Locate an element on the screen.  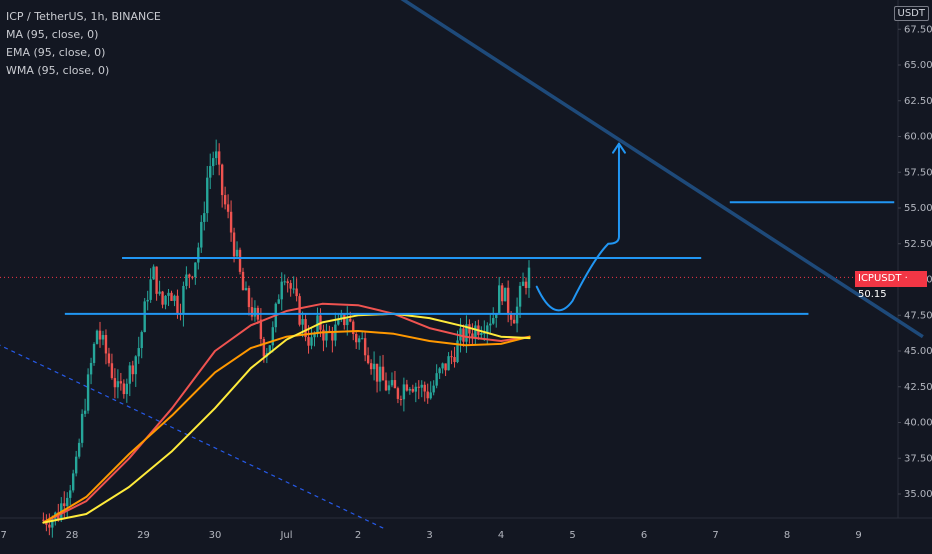
ma-indicator-label: MA (95, close, 0) is located at coordinates (52, 34).